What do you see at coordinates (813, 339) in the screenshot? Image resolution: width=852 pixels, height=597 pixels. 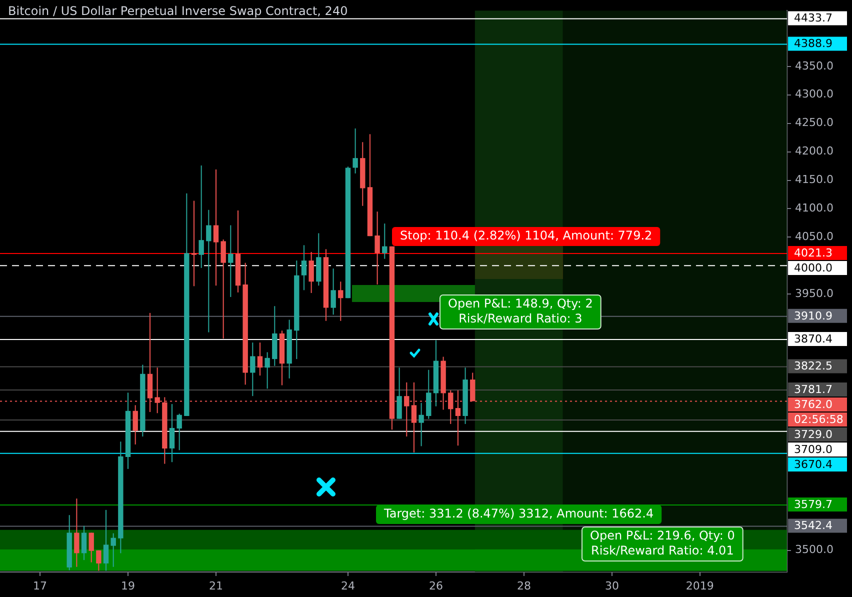 I see `ref-line-label: 3870.4` at bounding box center [813, 339].